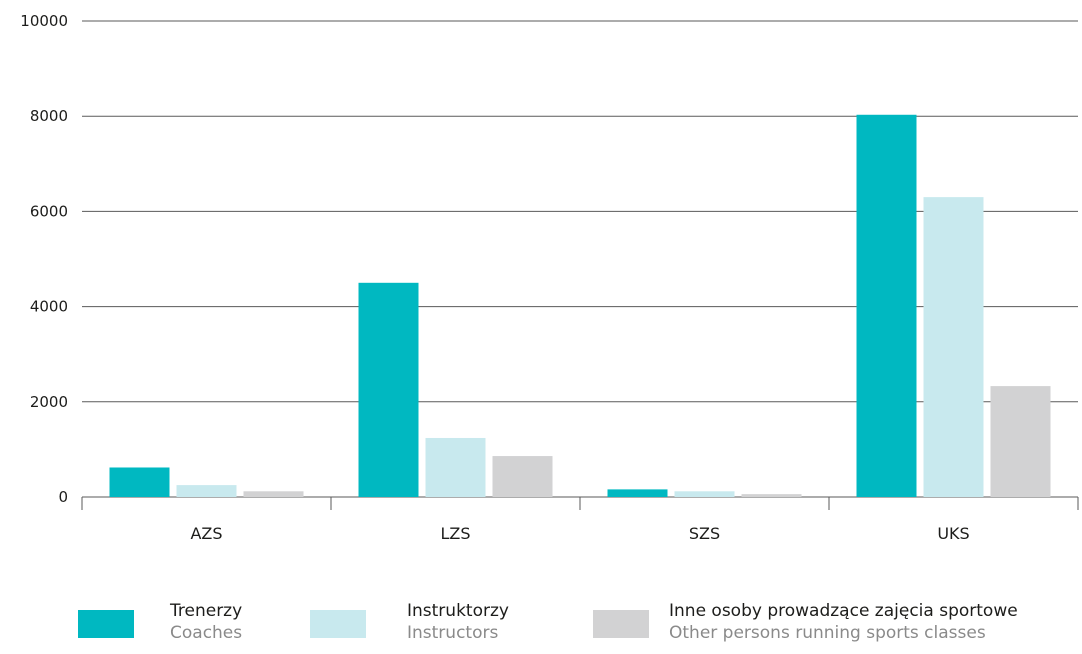  What do you see at coordinates (49, 307) in the screenshot?
I see `y-tick-label: 4000` at bounding box center [49, 307].